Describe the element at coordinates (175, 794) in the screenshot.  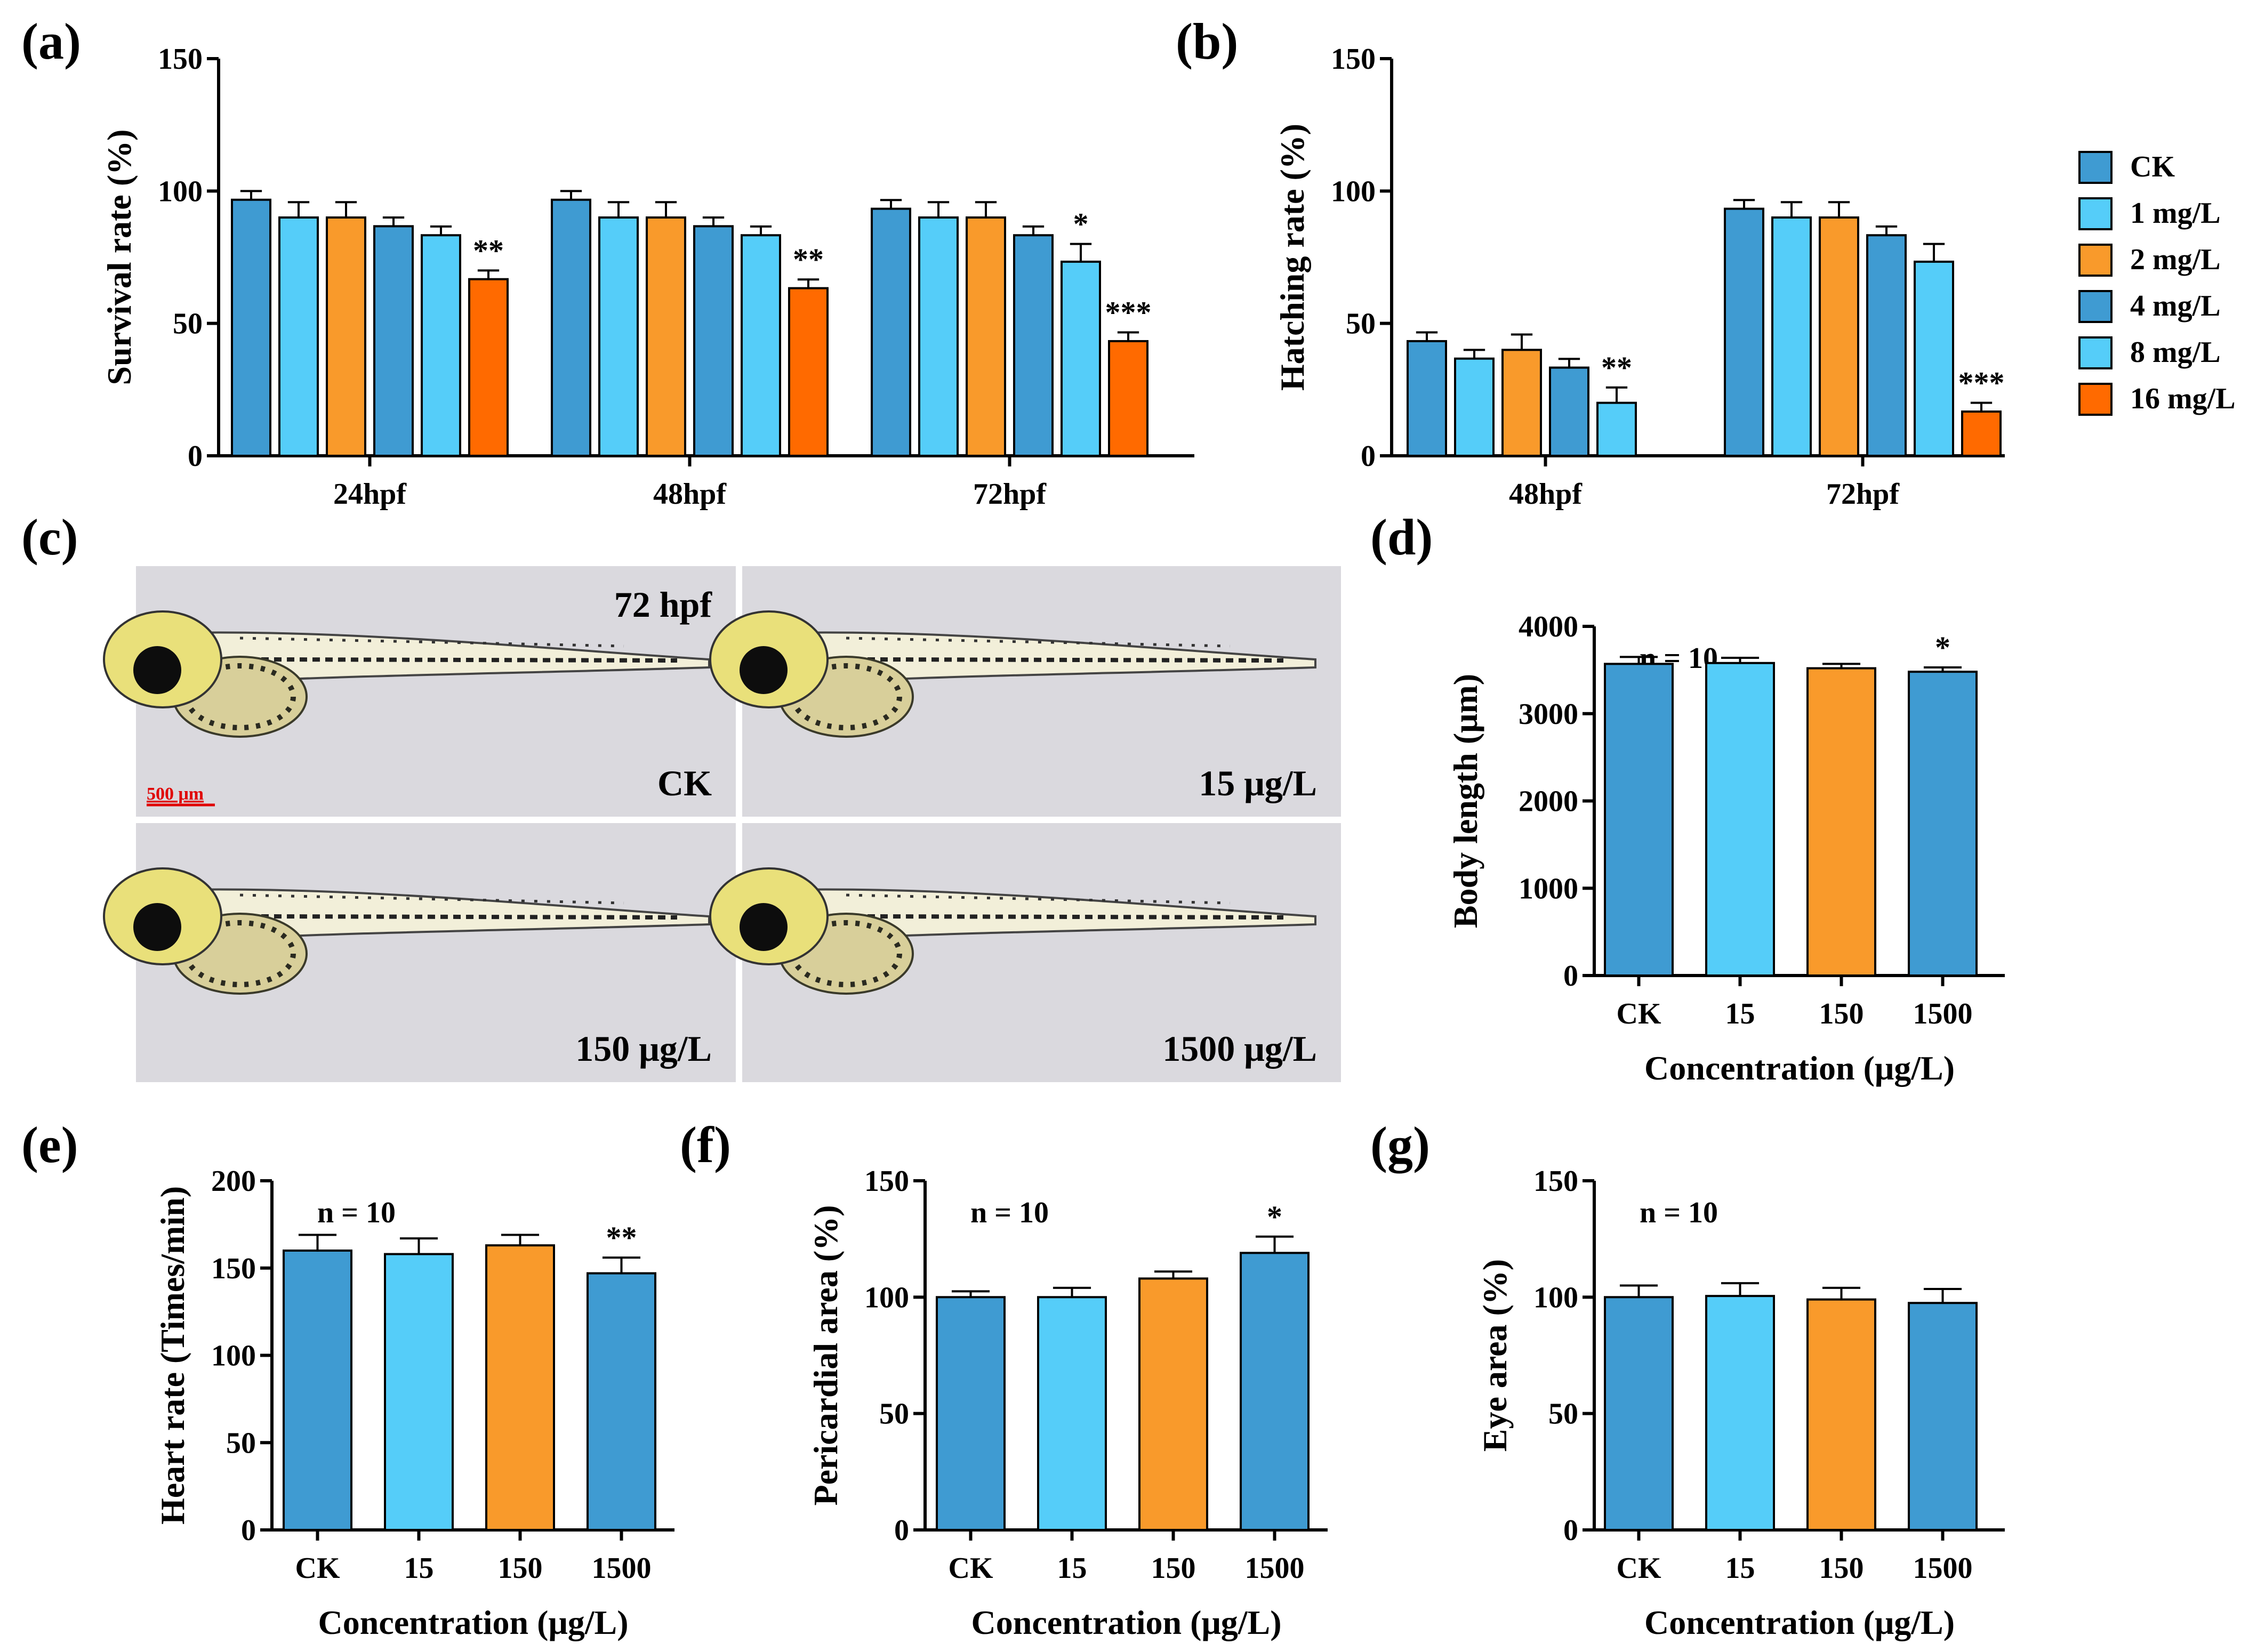
I see `scale-bar-label: 500 μm` at that location.